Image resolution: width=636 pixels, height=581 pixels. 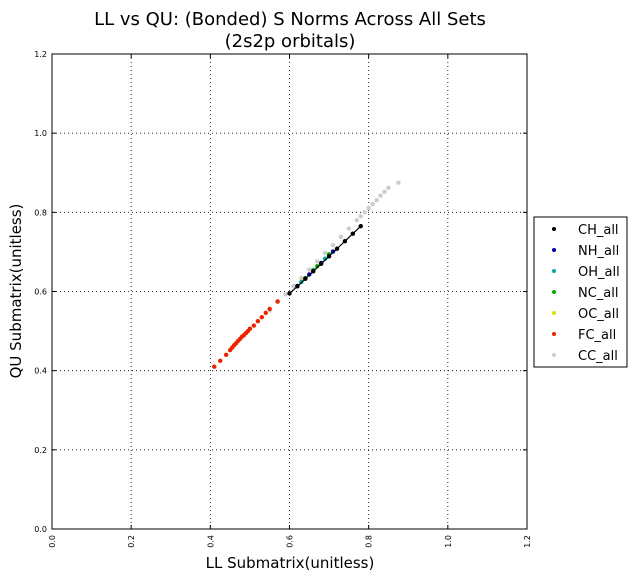 What do you see at coordinates (598, 356) in the screenshot?
I see `legend-label: CC_all` at bounding box center [598, 356].